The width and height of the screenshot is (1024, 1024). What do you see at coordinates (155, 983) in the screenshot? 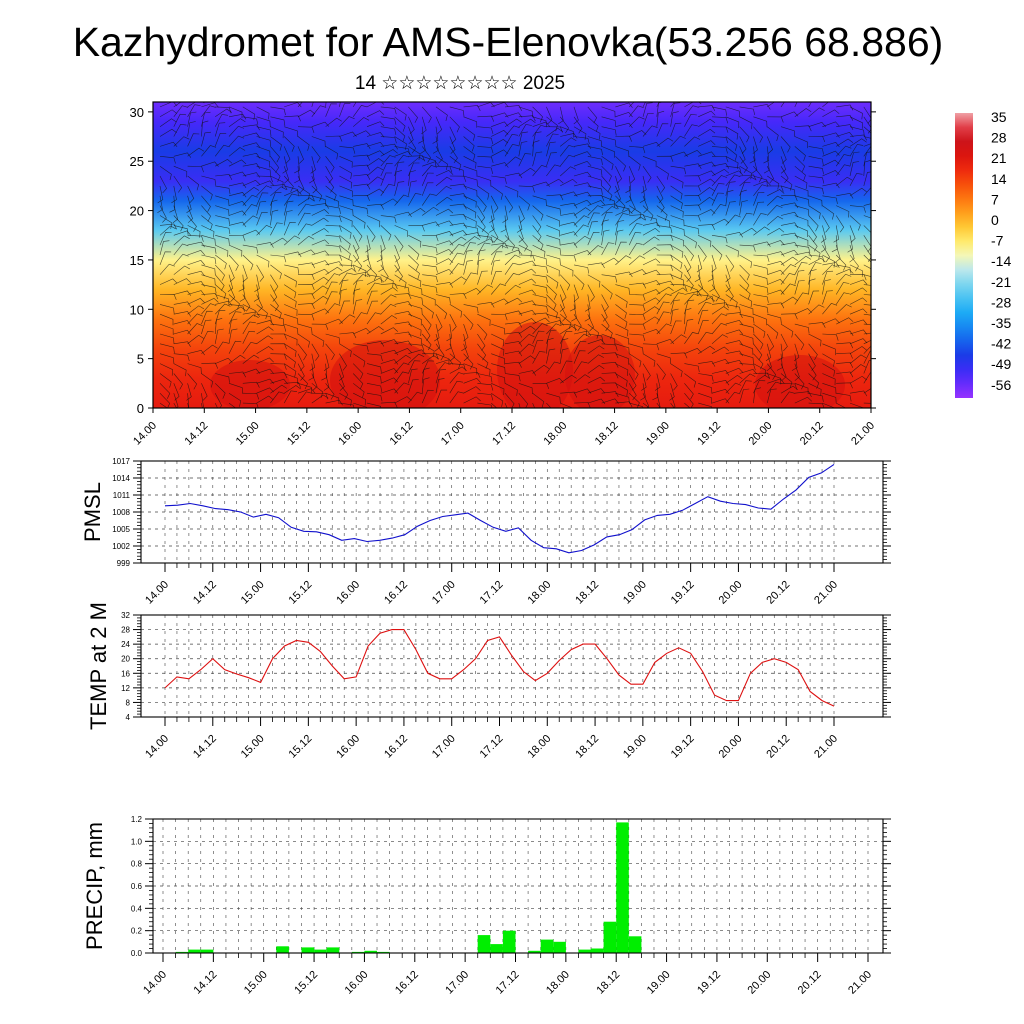
I see `x-tick-label: 14.00` at bounding box center [155, 983].